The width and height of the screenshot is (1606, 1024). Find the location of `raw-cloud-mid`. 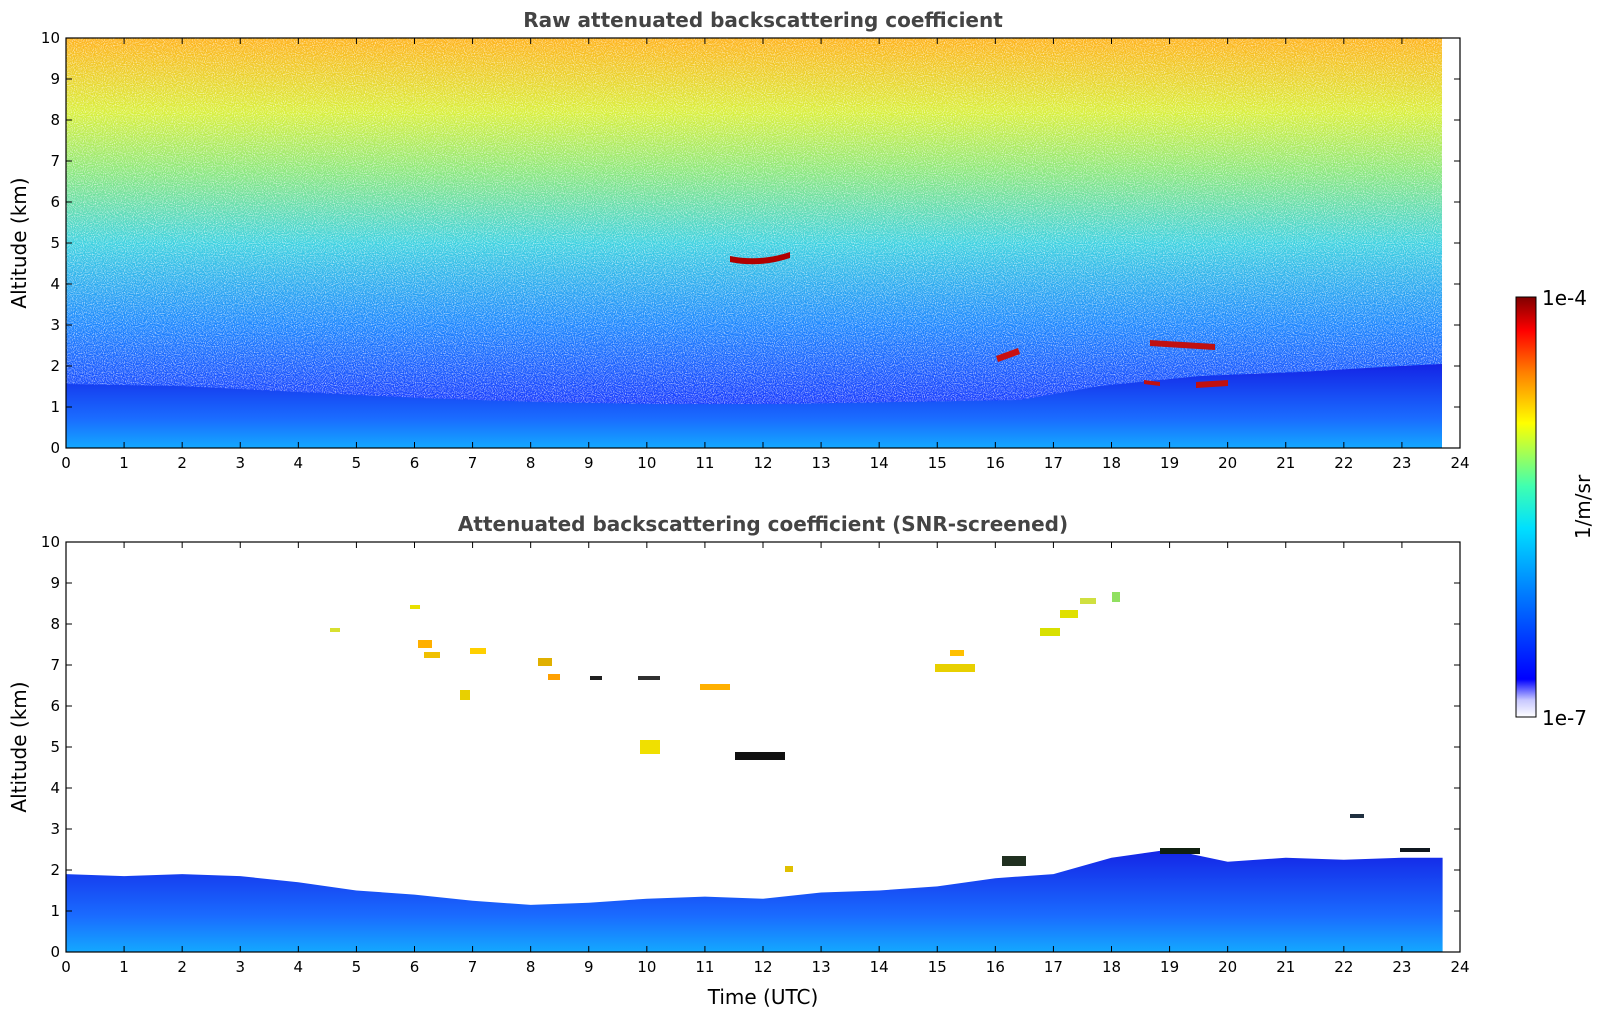

raw-cloud-mid is located at coordinates (760, 258).